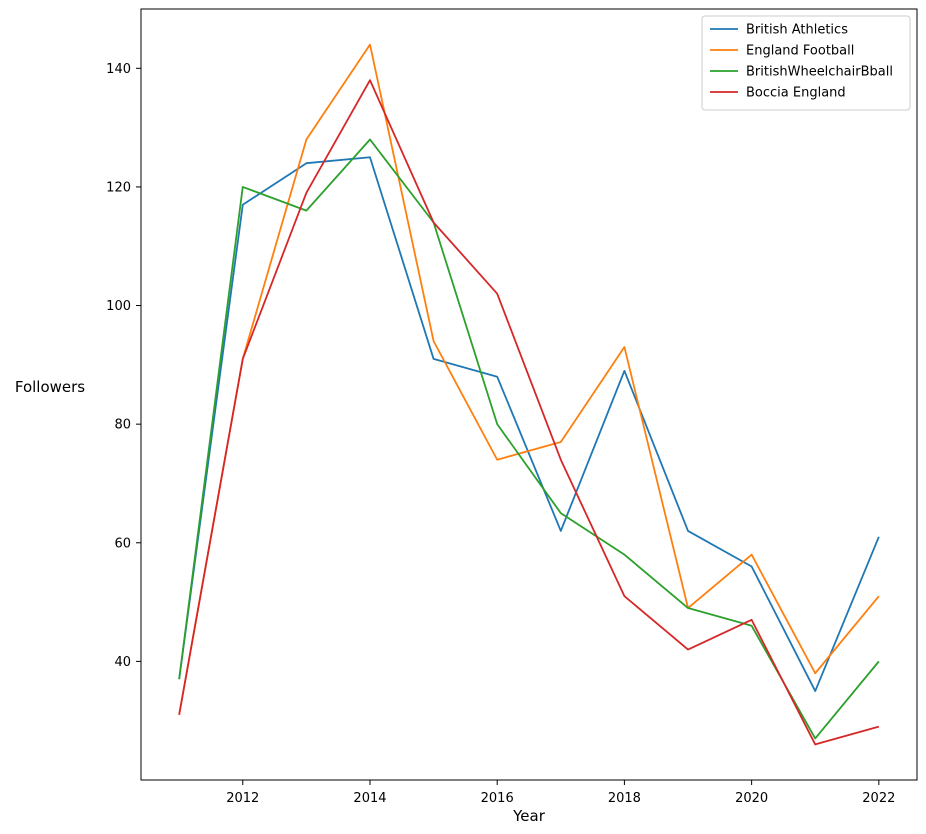 The height and width of the screenshot is (834, 926). I want to click on x-axis-label: Year, so click(529, 816).